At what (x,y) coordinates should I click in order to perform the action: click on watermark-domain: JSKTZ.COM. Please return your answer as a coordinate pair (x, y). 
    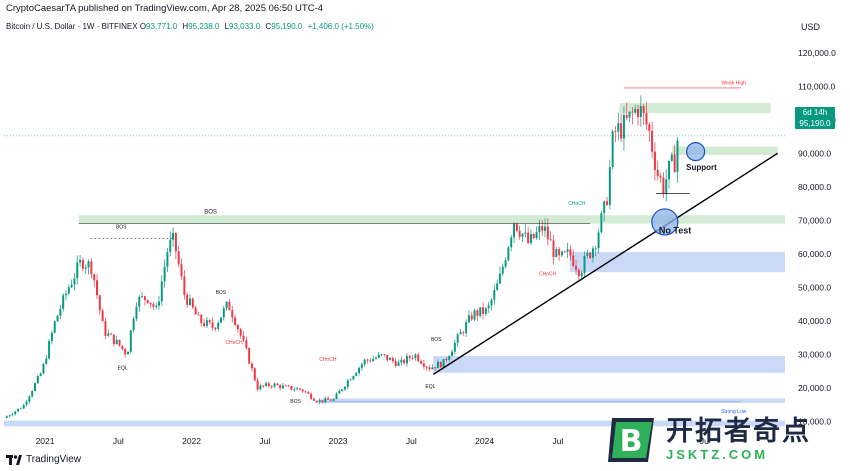
    Looking at the image, I should click on (717, 454).